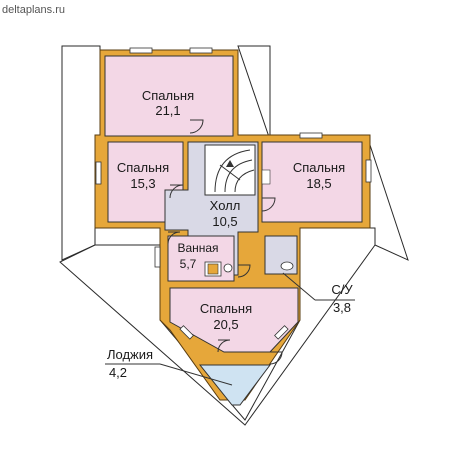 This screenshot has height=450, width=450. I want to click on label-bedroom-bottom-area: 20,5, so click(225, 324).